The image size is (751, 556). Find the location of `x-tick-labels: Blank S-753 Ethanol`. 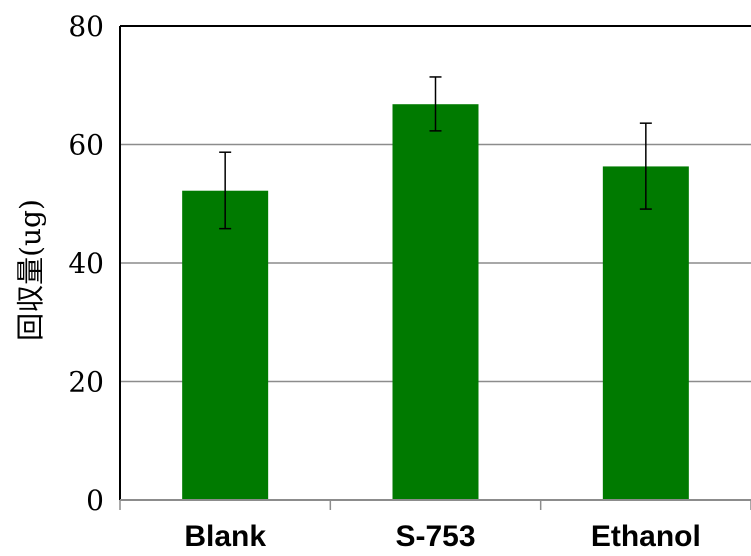

x-tick-labels: Blank S-753 Ethanol is located at coordinates (442, 536).